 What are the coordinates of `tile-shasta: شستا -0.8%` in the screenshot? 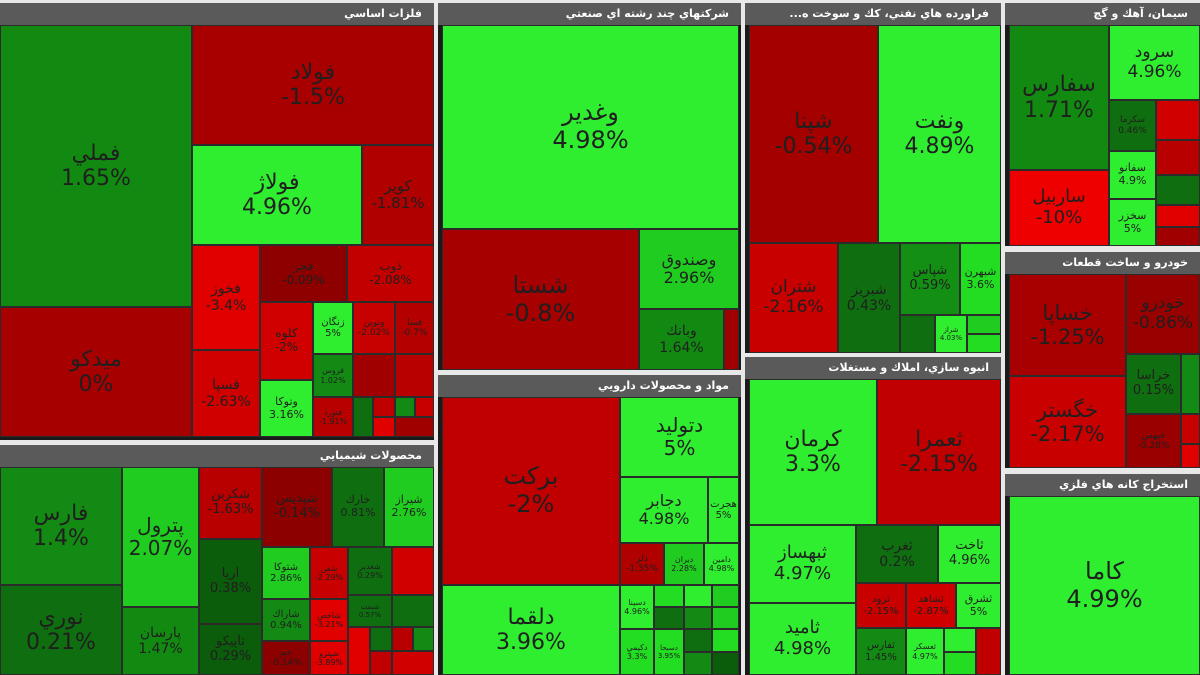 It's located at (540, 299).